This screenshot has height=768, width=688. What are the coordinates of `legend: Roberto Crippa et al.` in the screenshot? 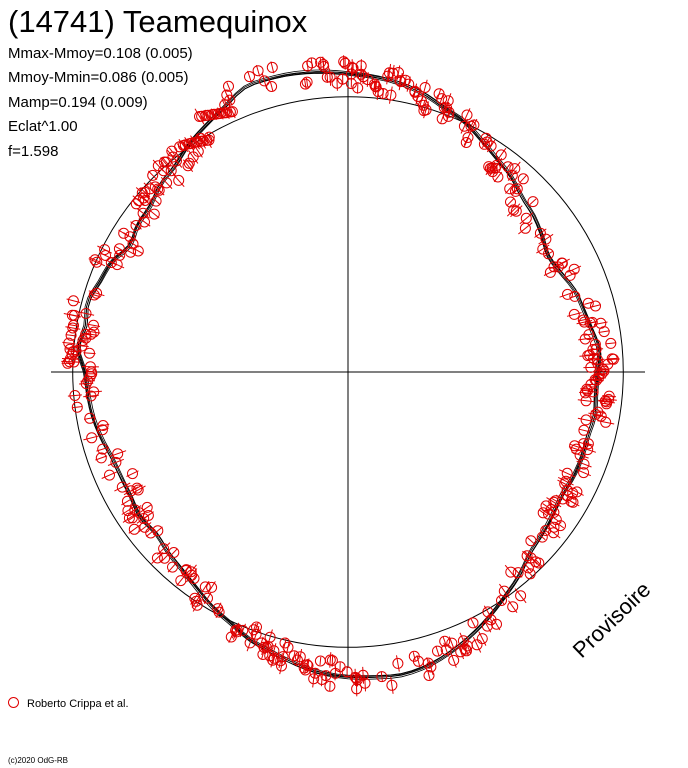 It's located at (68, 704).